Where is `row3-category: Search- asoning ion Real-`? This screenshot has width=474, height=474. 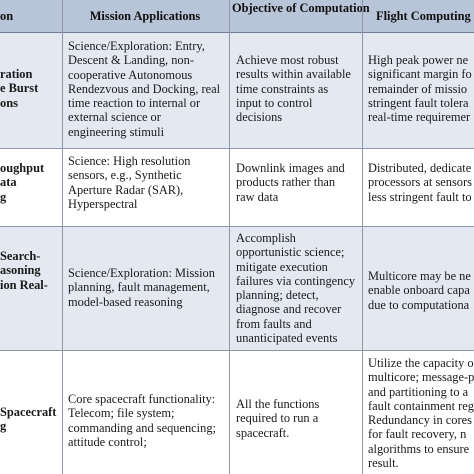
row3-category: Search- asoning ion Real- is located at coordinates (24, 270).